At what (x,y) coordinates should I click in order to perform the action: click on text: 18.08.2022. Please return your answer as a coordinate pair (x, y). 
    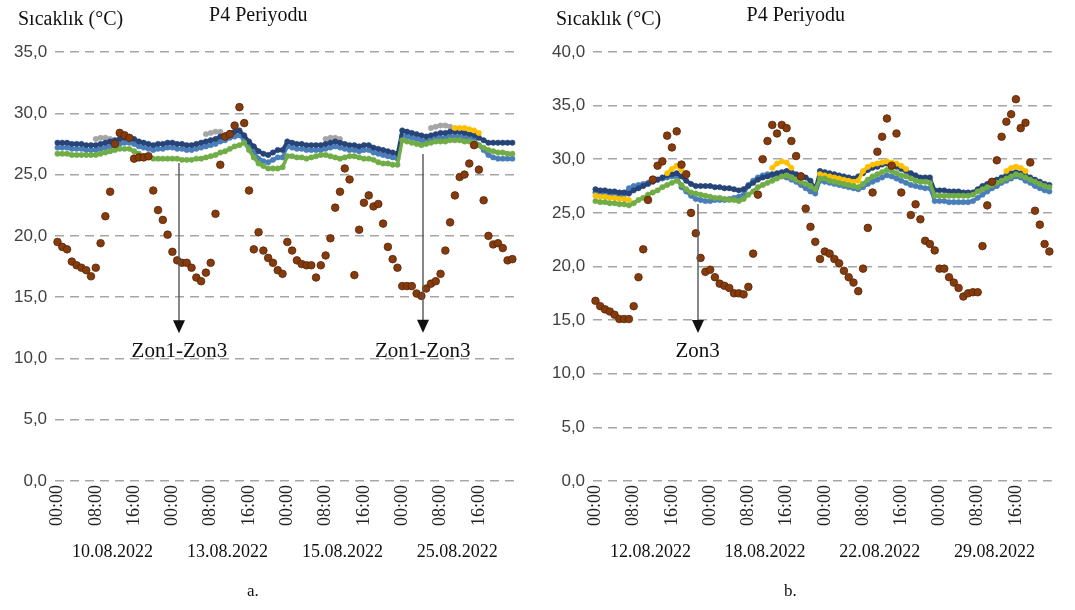
    Looking at the image, I should click on (765, 550).